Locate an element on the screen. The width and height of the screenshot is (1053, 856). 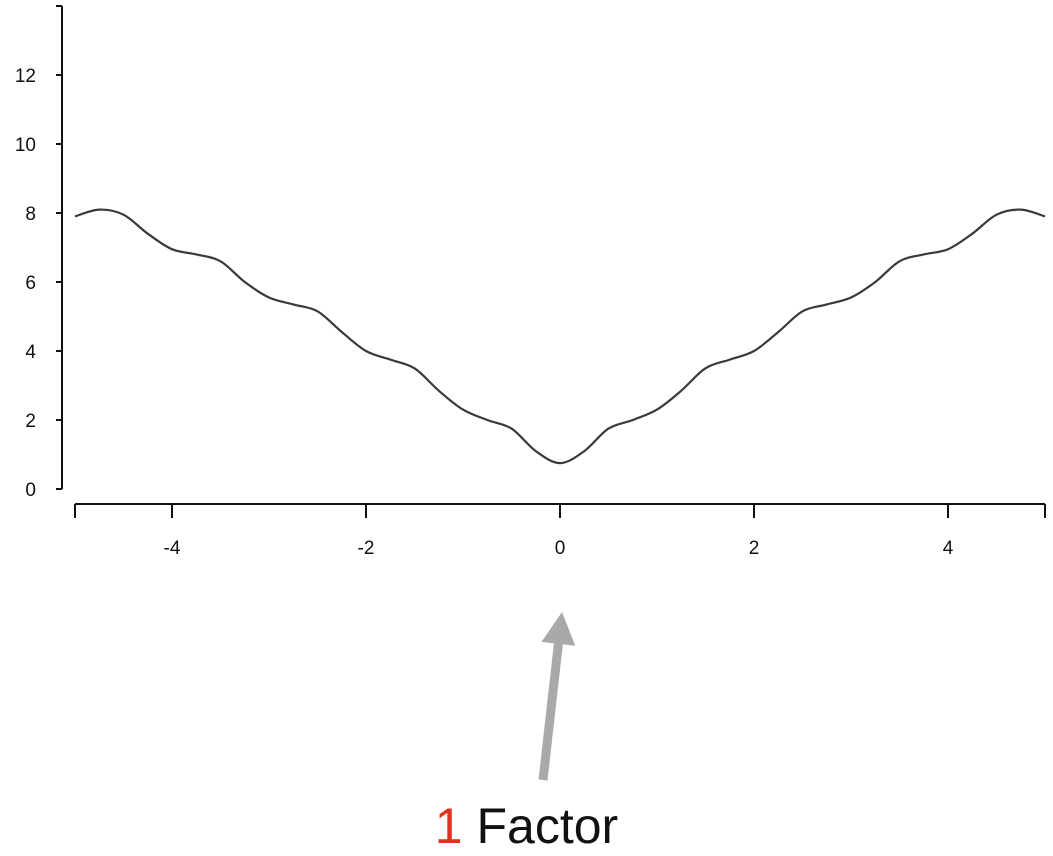
y-axis: 0 2 4 6 8 10 12 is located at coordinates (39, 253).